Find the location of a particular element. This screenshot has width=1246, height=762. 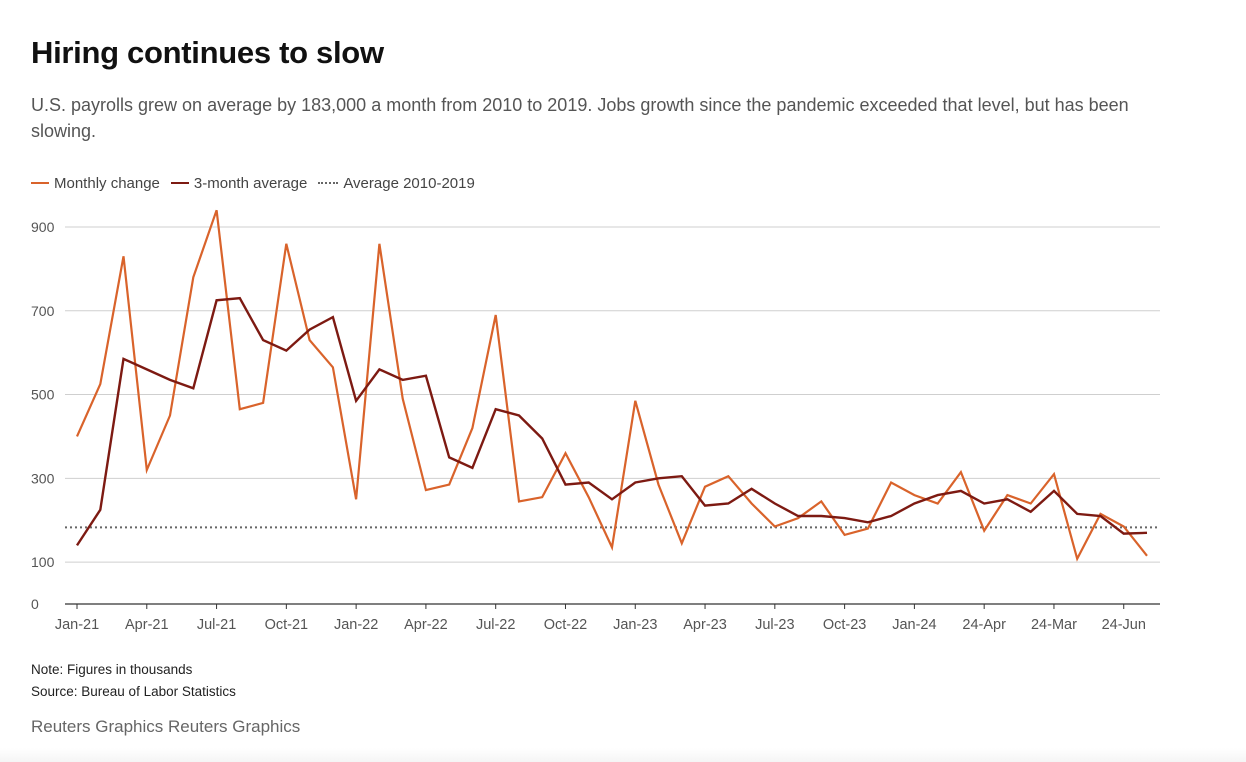

chart-title: Hiring continues to slow is located at coordinates (207, 52).